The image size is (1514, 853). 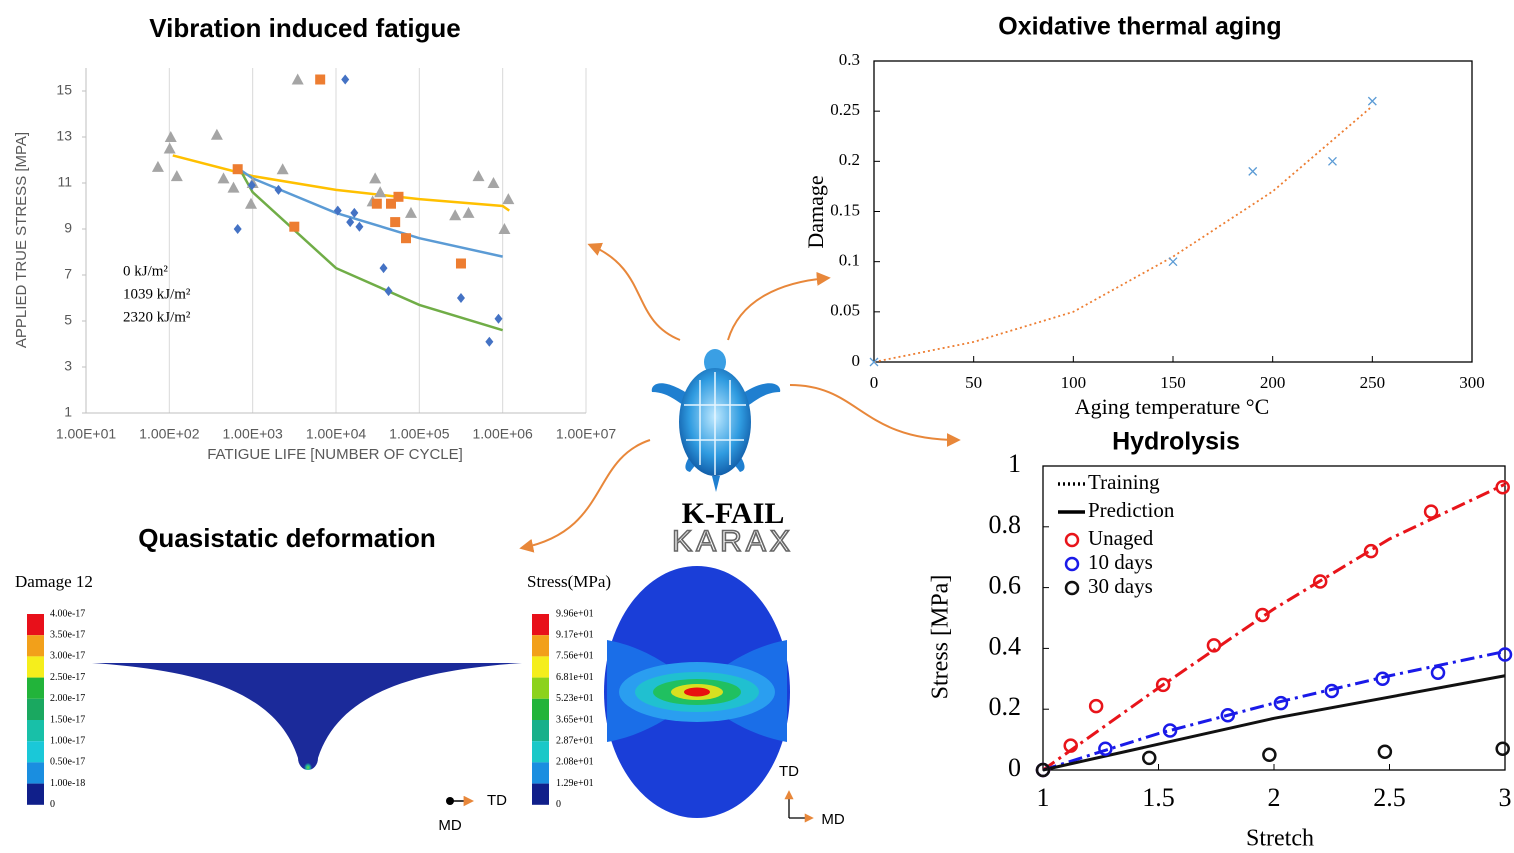 I want to click on x-tick-label: 1.5, so click(x=1158, y=797).